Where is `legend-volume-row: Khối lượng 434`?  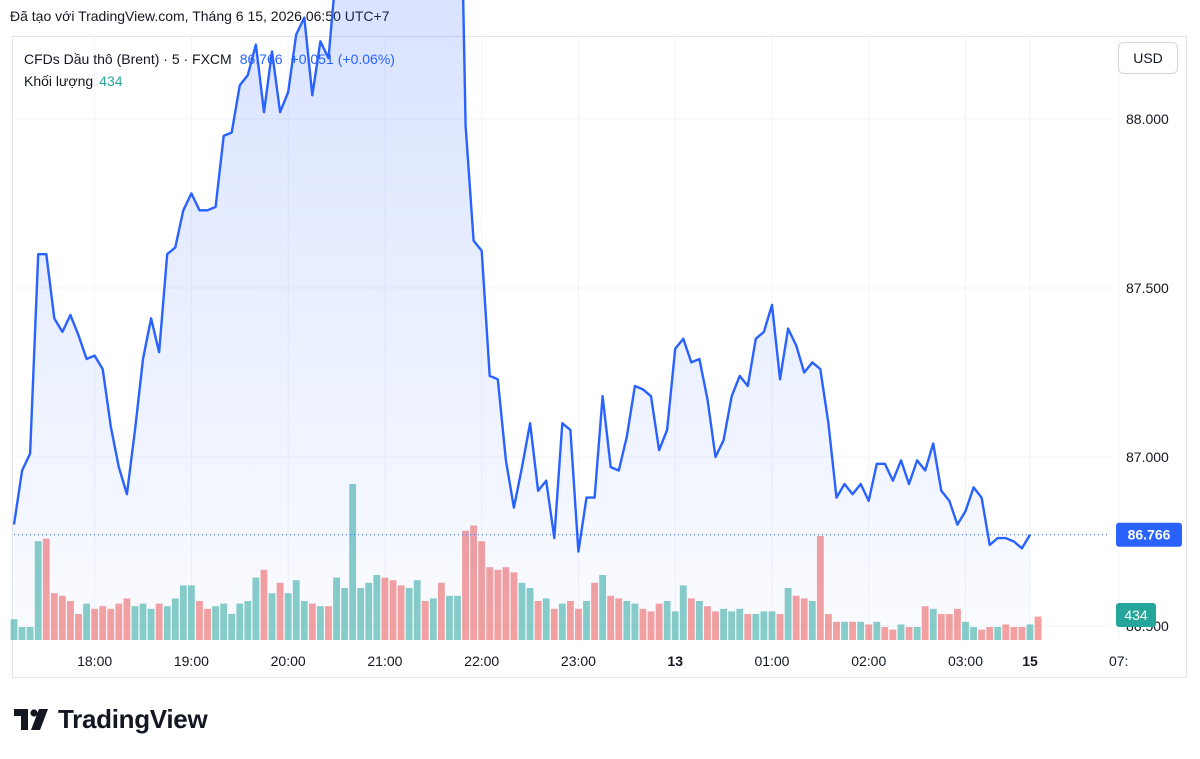 legend-volume-row: Khối lượng 434 is located at coordinates (209, 81).